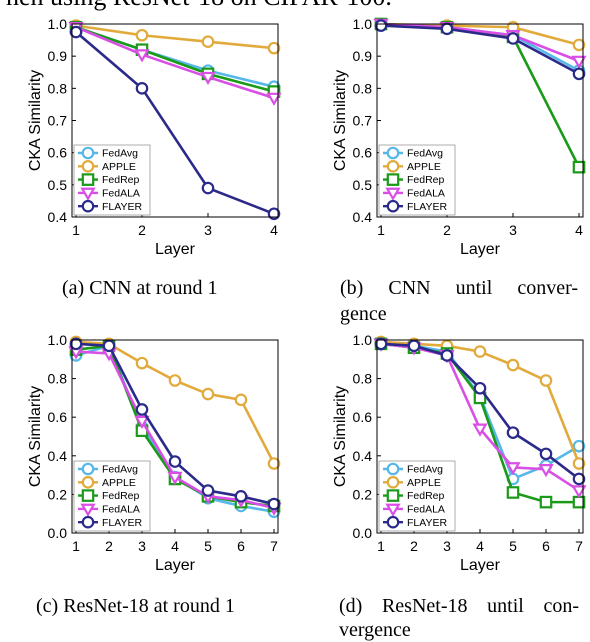 This screenshot has height=642, width=590. Describe the element at coordinates (140, 288) in the screenshot. I see `caption-a: (a) CNN at round 1` at that location.